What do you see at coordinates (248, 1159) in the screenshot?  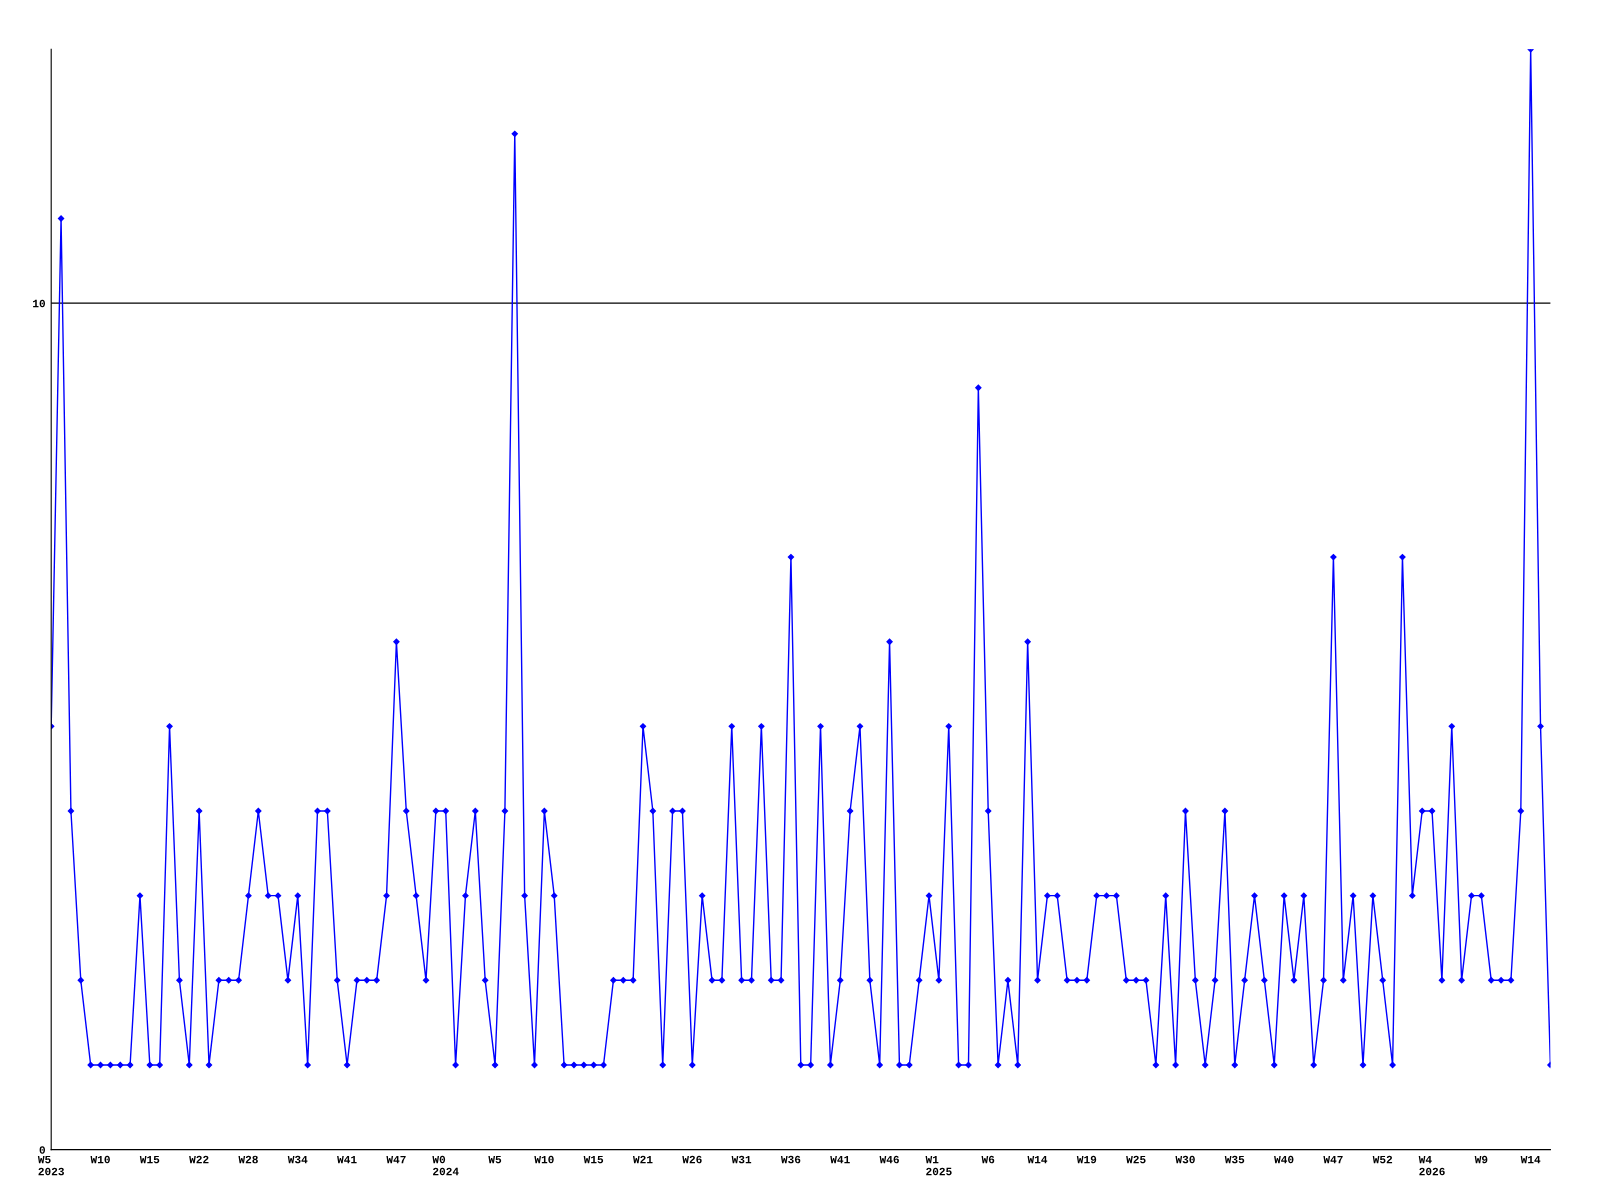 I see `x-tick-label: W28` at bounding box center [248, 1159].